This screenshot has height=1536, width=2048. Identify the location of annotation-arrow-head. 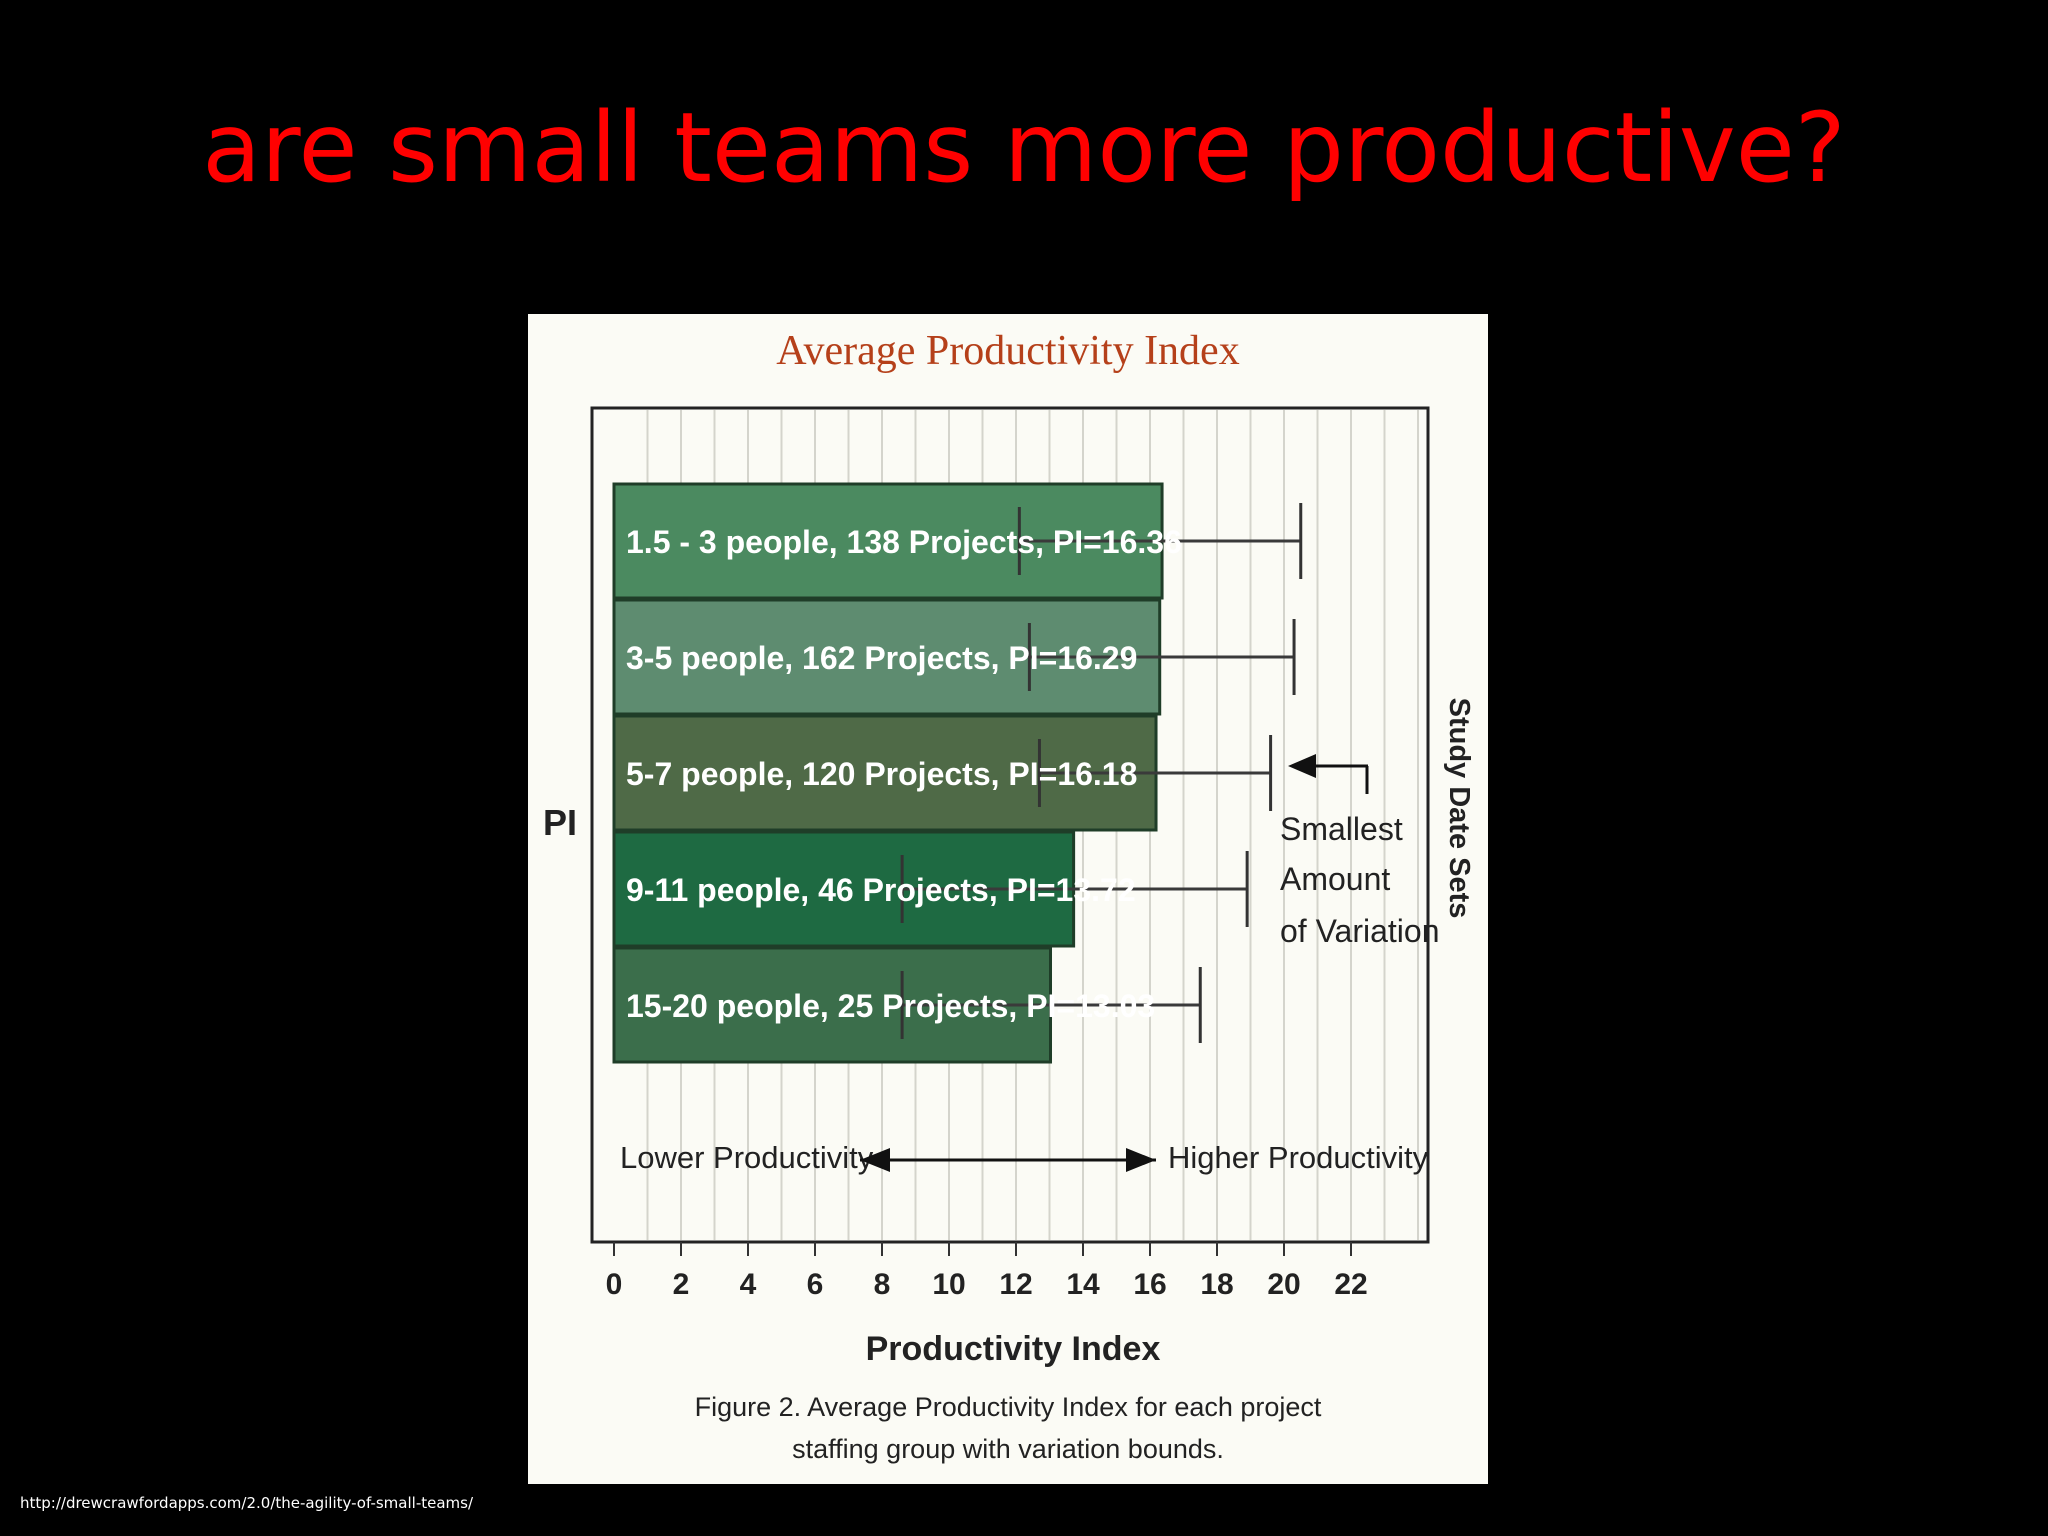
(1302, 766).